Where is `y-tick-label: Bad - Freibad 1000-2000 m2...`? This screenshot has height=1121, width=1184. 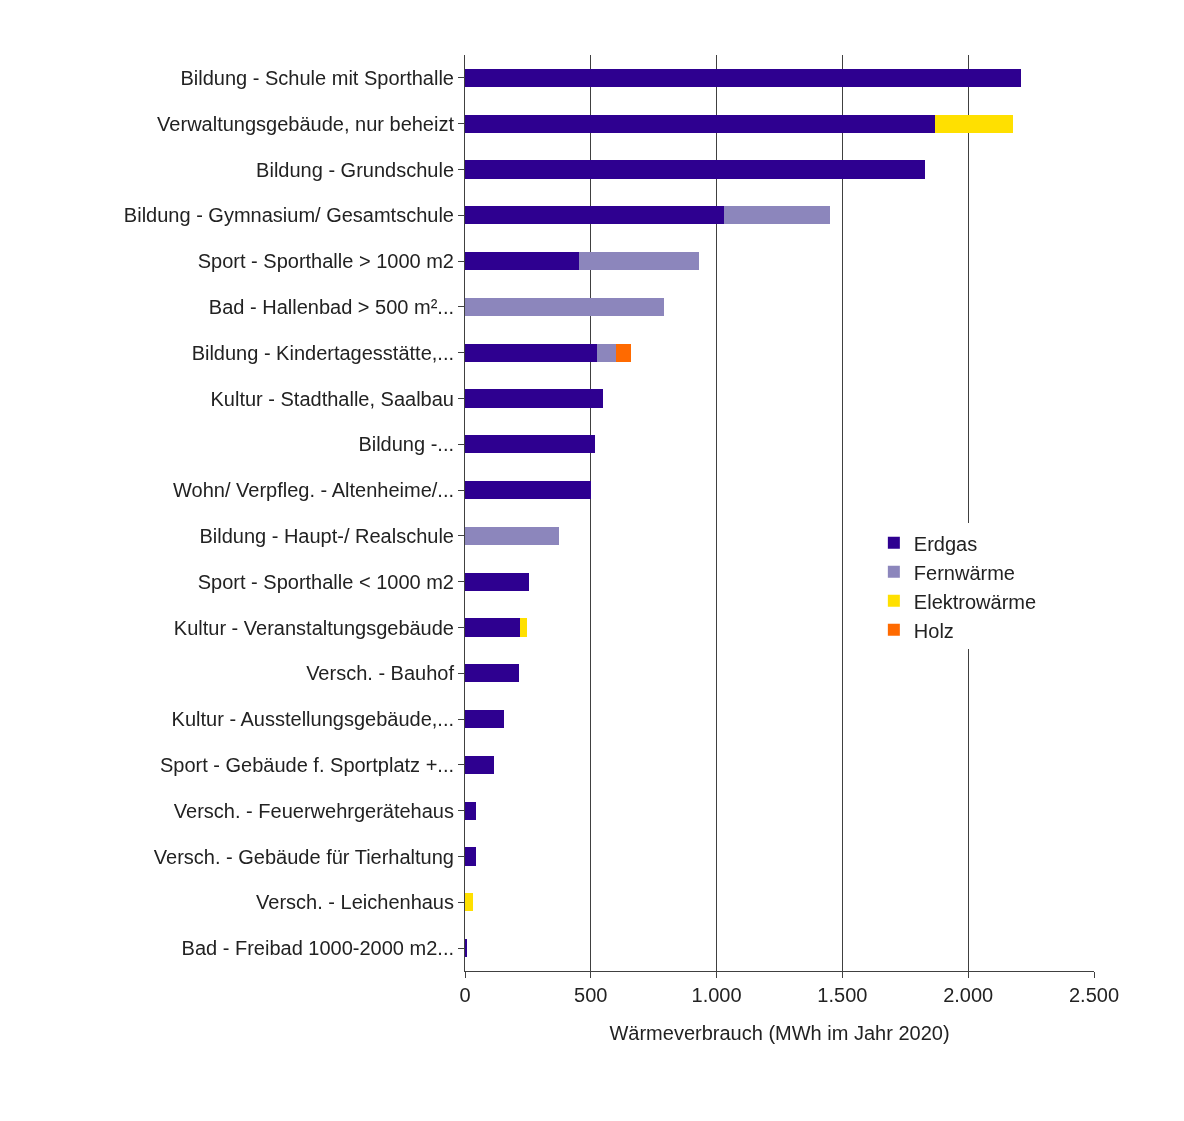 y-tick-label: Bad - Freibad 1000-2000 m2... is located at coordinates (317, 948).